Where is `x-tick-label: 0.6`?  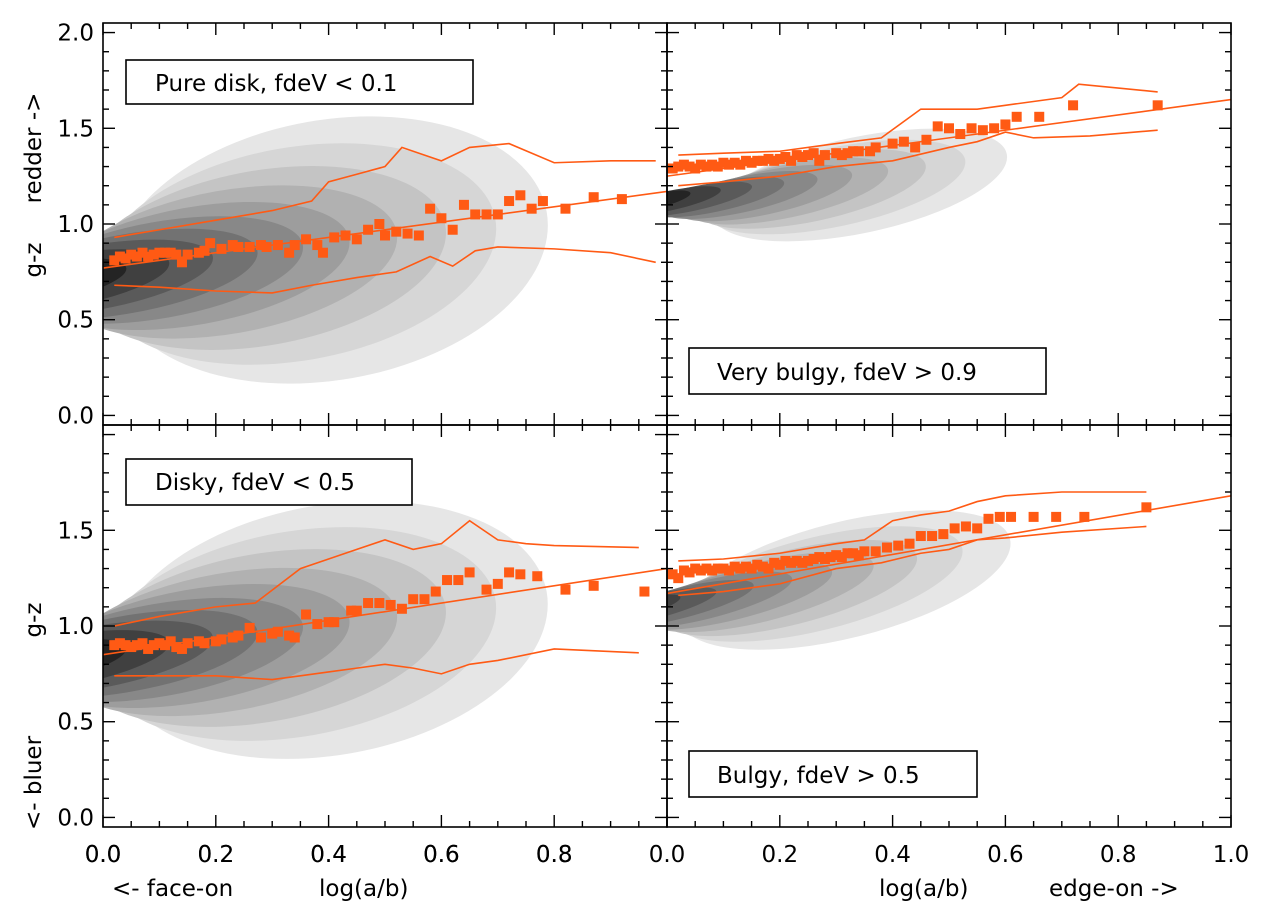
x-tick-label: 0.6 is located at coordinates (441, 855).